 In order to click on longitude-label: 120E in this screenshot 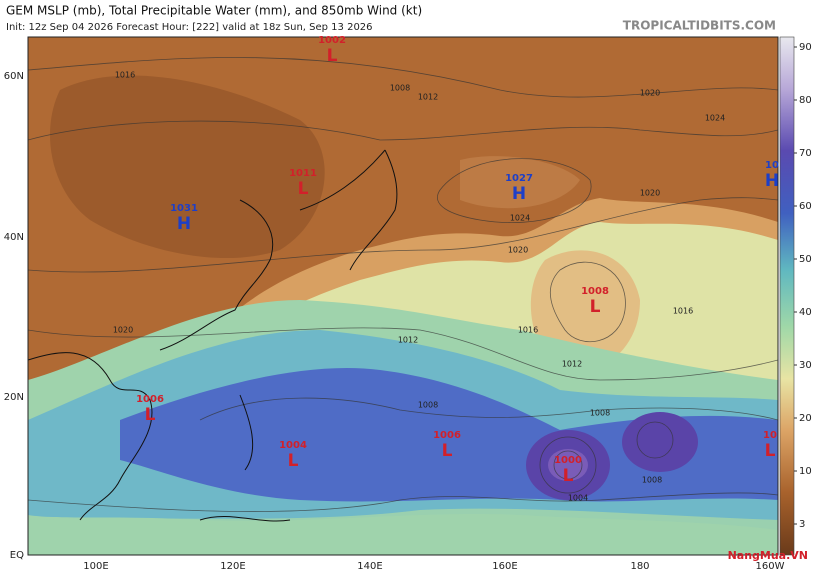, I will do `click(232, 566)`.